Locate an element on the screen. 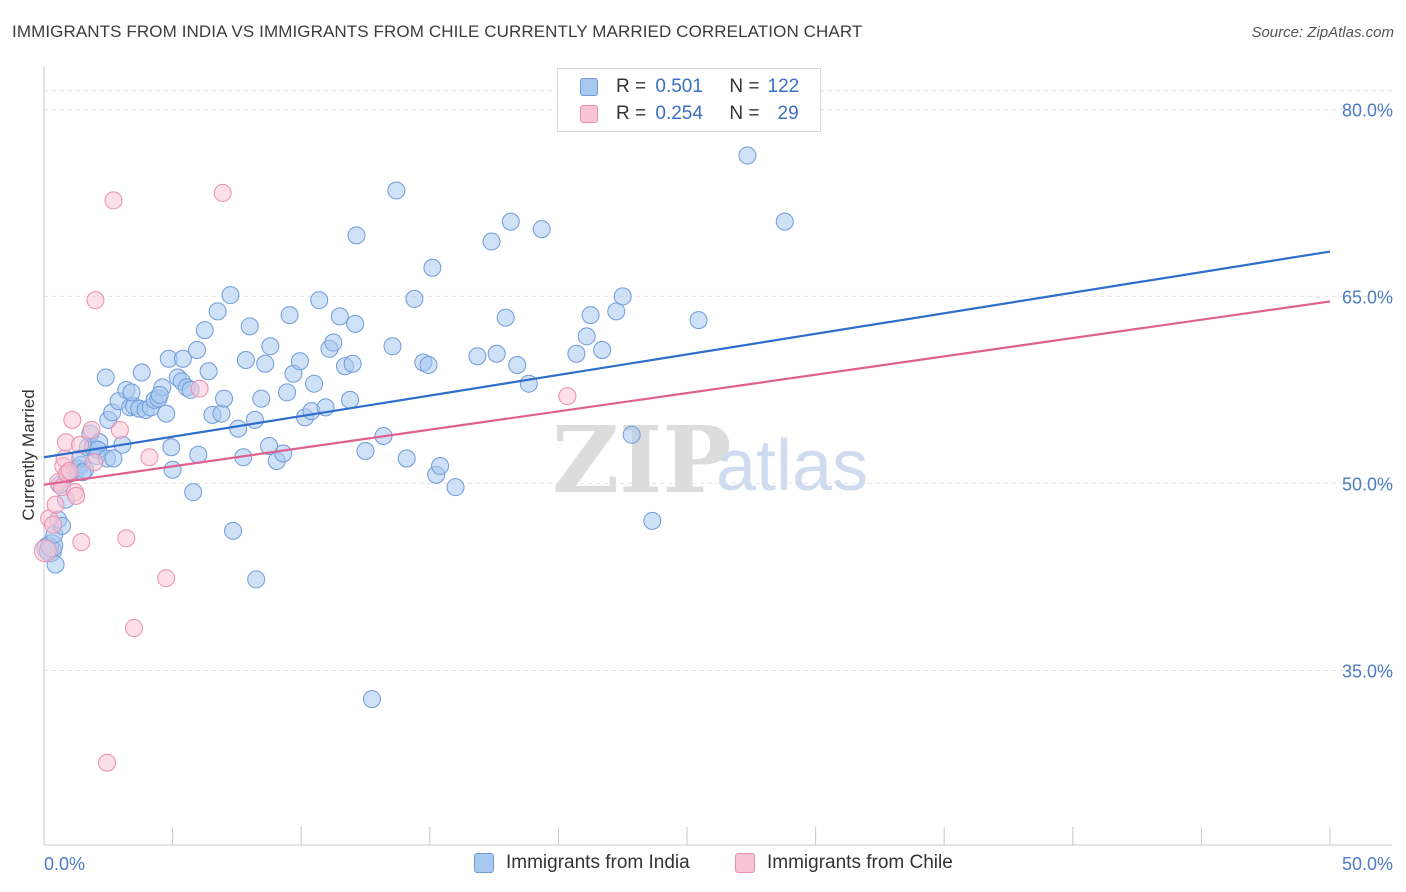  watermark: ZIP atlas is located at coordinates (710, 460).